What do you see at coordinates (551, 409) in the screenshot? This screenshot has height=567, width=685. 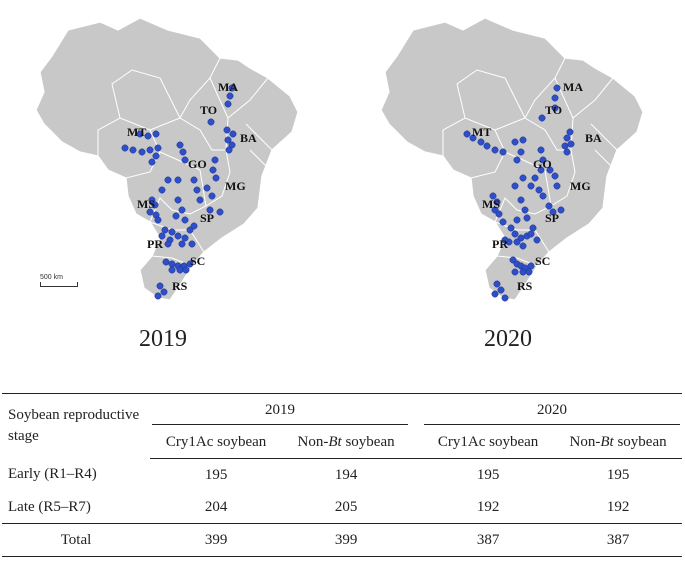 I see `year-header-2020: 2020` at bounding box center [551, 409].